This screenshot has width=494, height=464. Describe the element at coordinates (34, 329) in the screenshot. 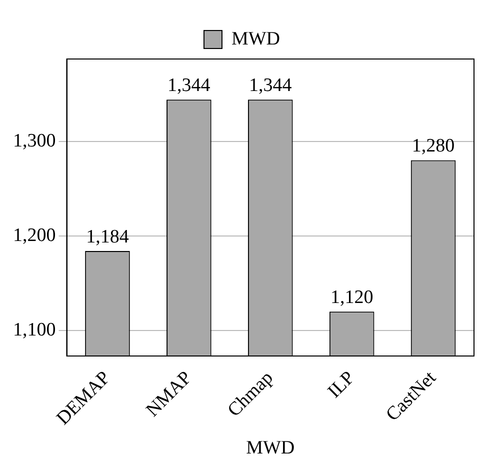

I see `y-tick-label: 1,100` at that location.